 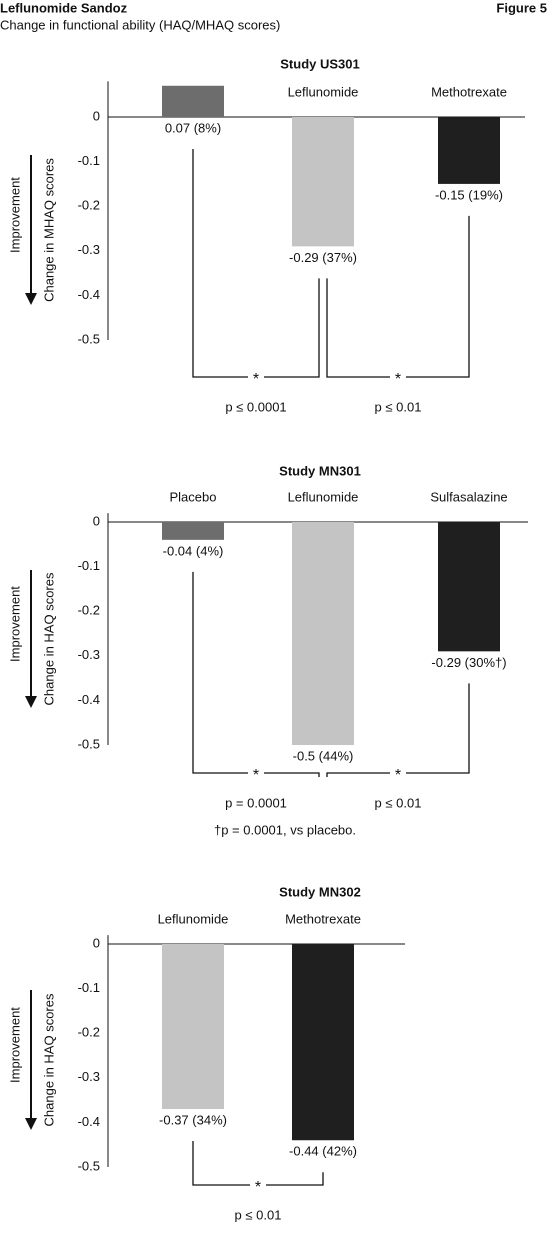 What do you see at coordinates (193, 496) in the screenshot?
I see `category-label: Placebo` at bounding box center [193, 496].